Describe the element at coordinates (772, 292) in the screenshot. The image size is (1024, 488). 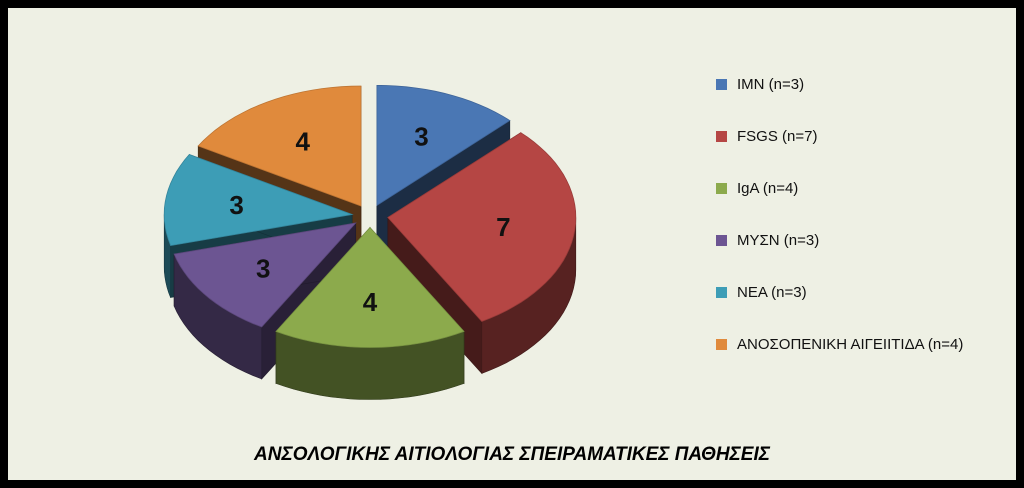
I see `legend-label: NEA (n=3)` at that location.